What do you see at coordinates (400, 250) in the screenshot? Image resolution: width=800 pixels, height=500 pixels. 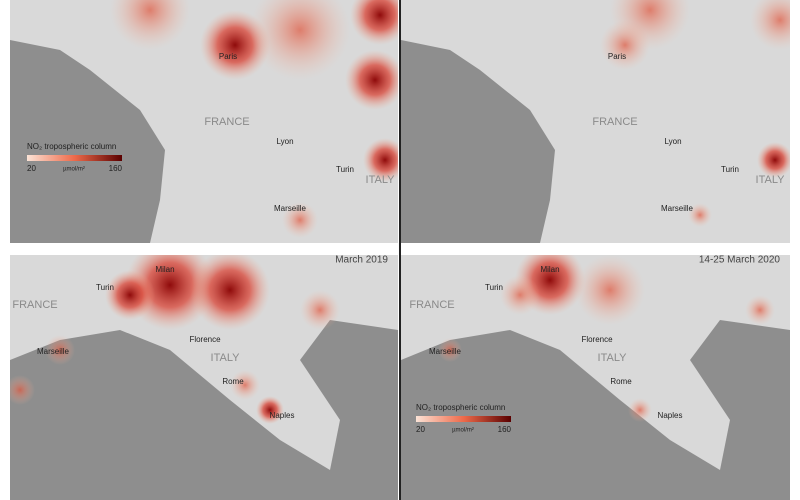 I see `divider` at bounding box center [400, 250].